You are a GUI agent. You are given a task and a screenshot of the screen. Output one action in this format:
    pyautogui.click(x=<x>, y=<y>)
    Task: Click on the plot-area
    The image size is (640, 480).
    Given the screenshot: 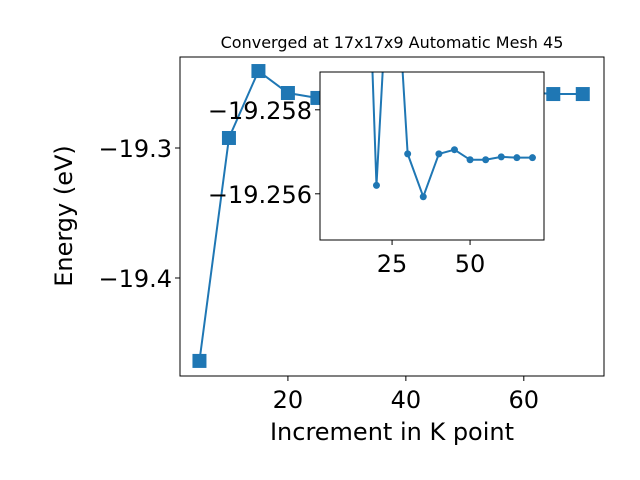 What is the action you would take?
    pyautogui.click(x=453, y=136)
    